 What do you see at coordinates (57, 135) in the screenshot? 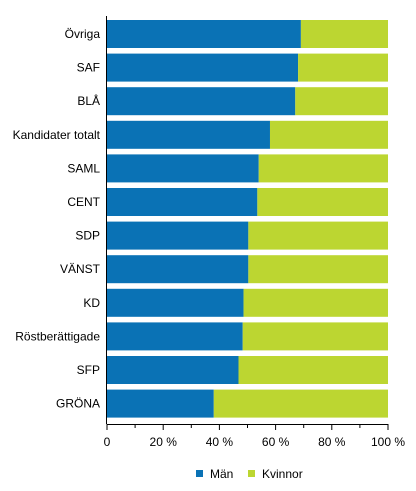
I see `category-label: Kandidater totalt` at bounding box center [57, 135].